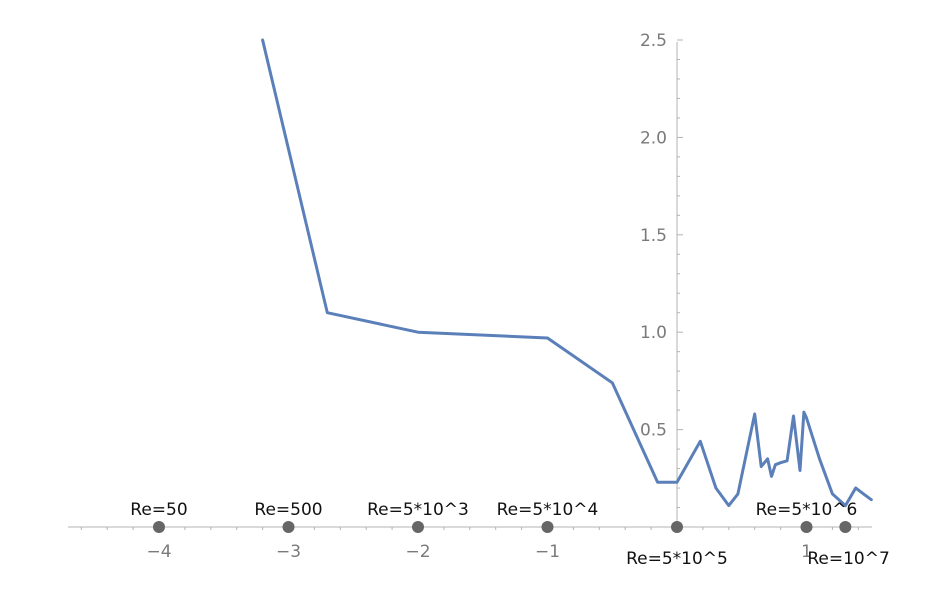  What do you see at coordinates (288, 510) in the screenshot?
I see `annotation-label: Re=500` at bounding box center [288, 510].